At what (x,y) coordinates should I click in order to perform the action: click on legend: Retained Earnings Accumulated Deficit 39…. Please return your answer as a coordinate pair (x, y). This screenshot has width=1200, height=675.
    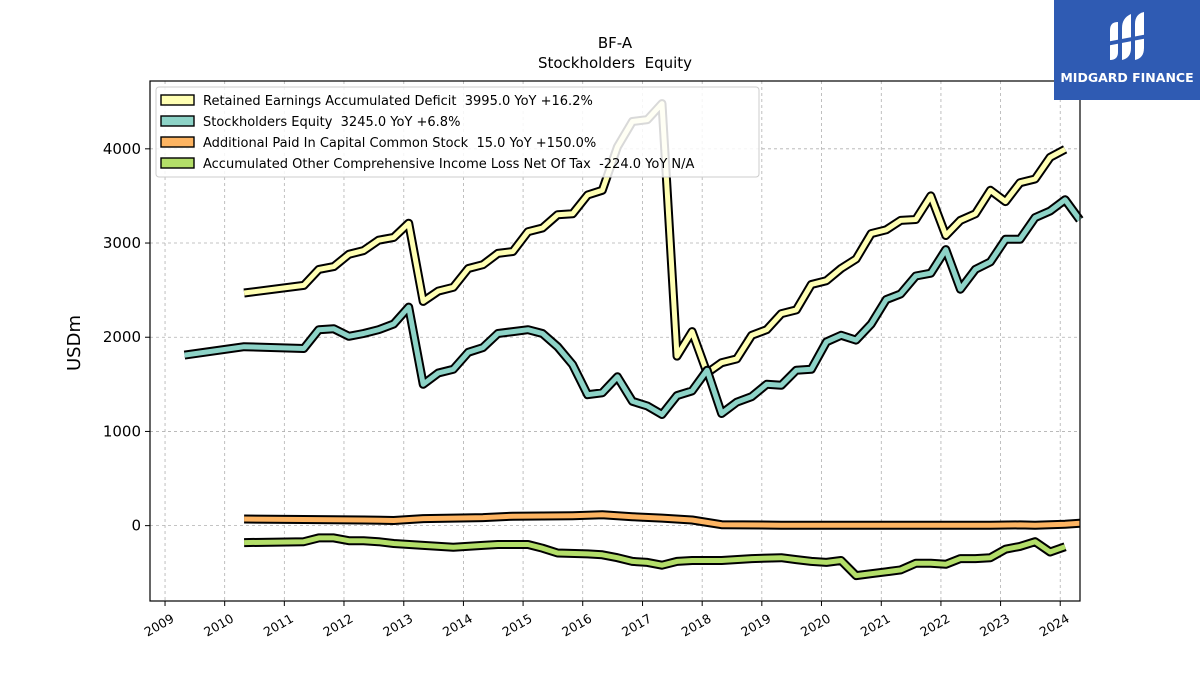
    Looking at the image, I should click on (457, 132).